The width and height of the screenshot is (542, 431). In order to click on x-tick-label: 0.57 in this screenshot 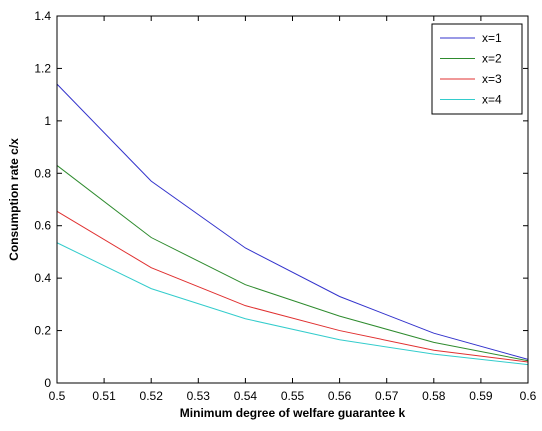, I will do `click(387, 396)`.